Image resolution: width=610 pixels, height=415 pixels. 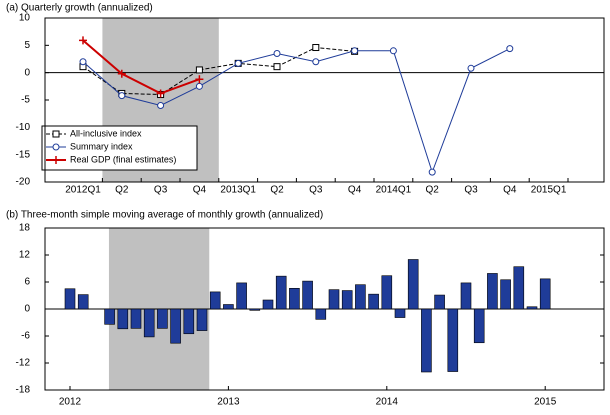 I want to click on x-tick-label: 2014, so click(x=387, y=402).